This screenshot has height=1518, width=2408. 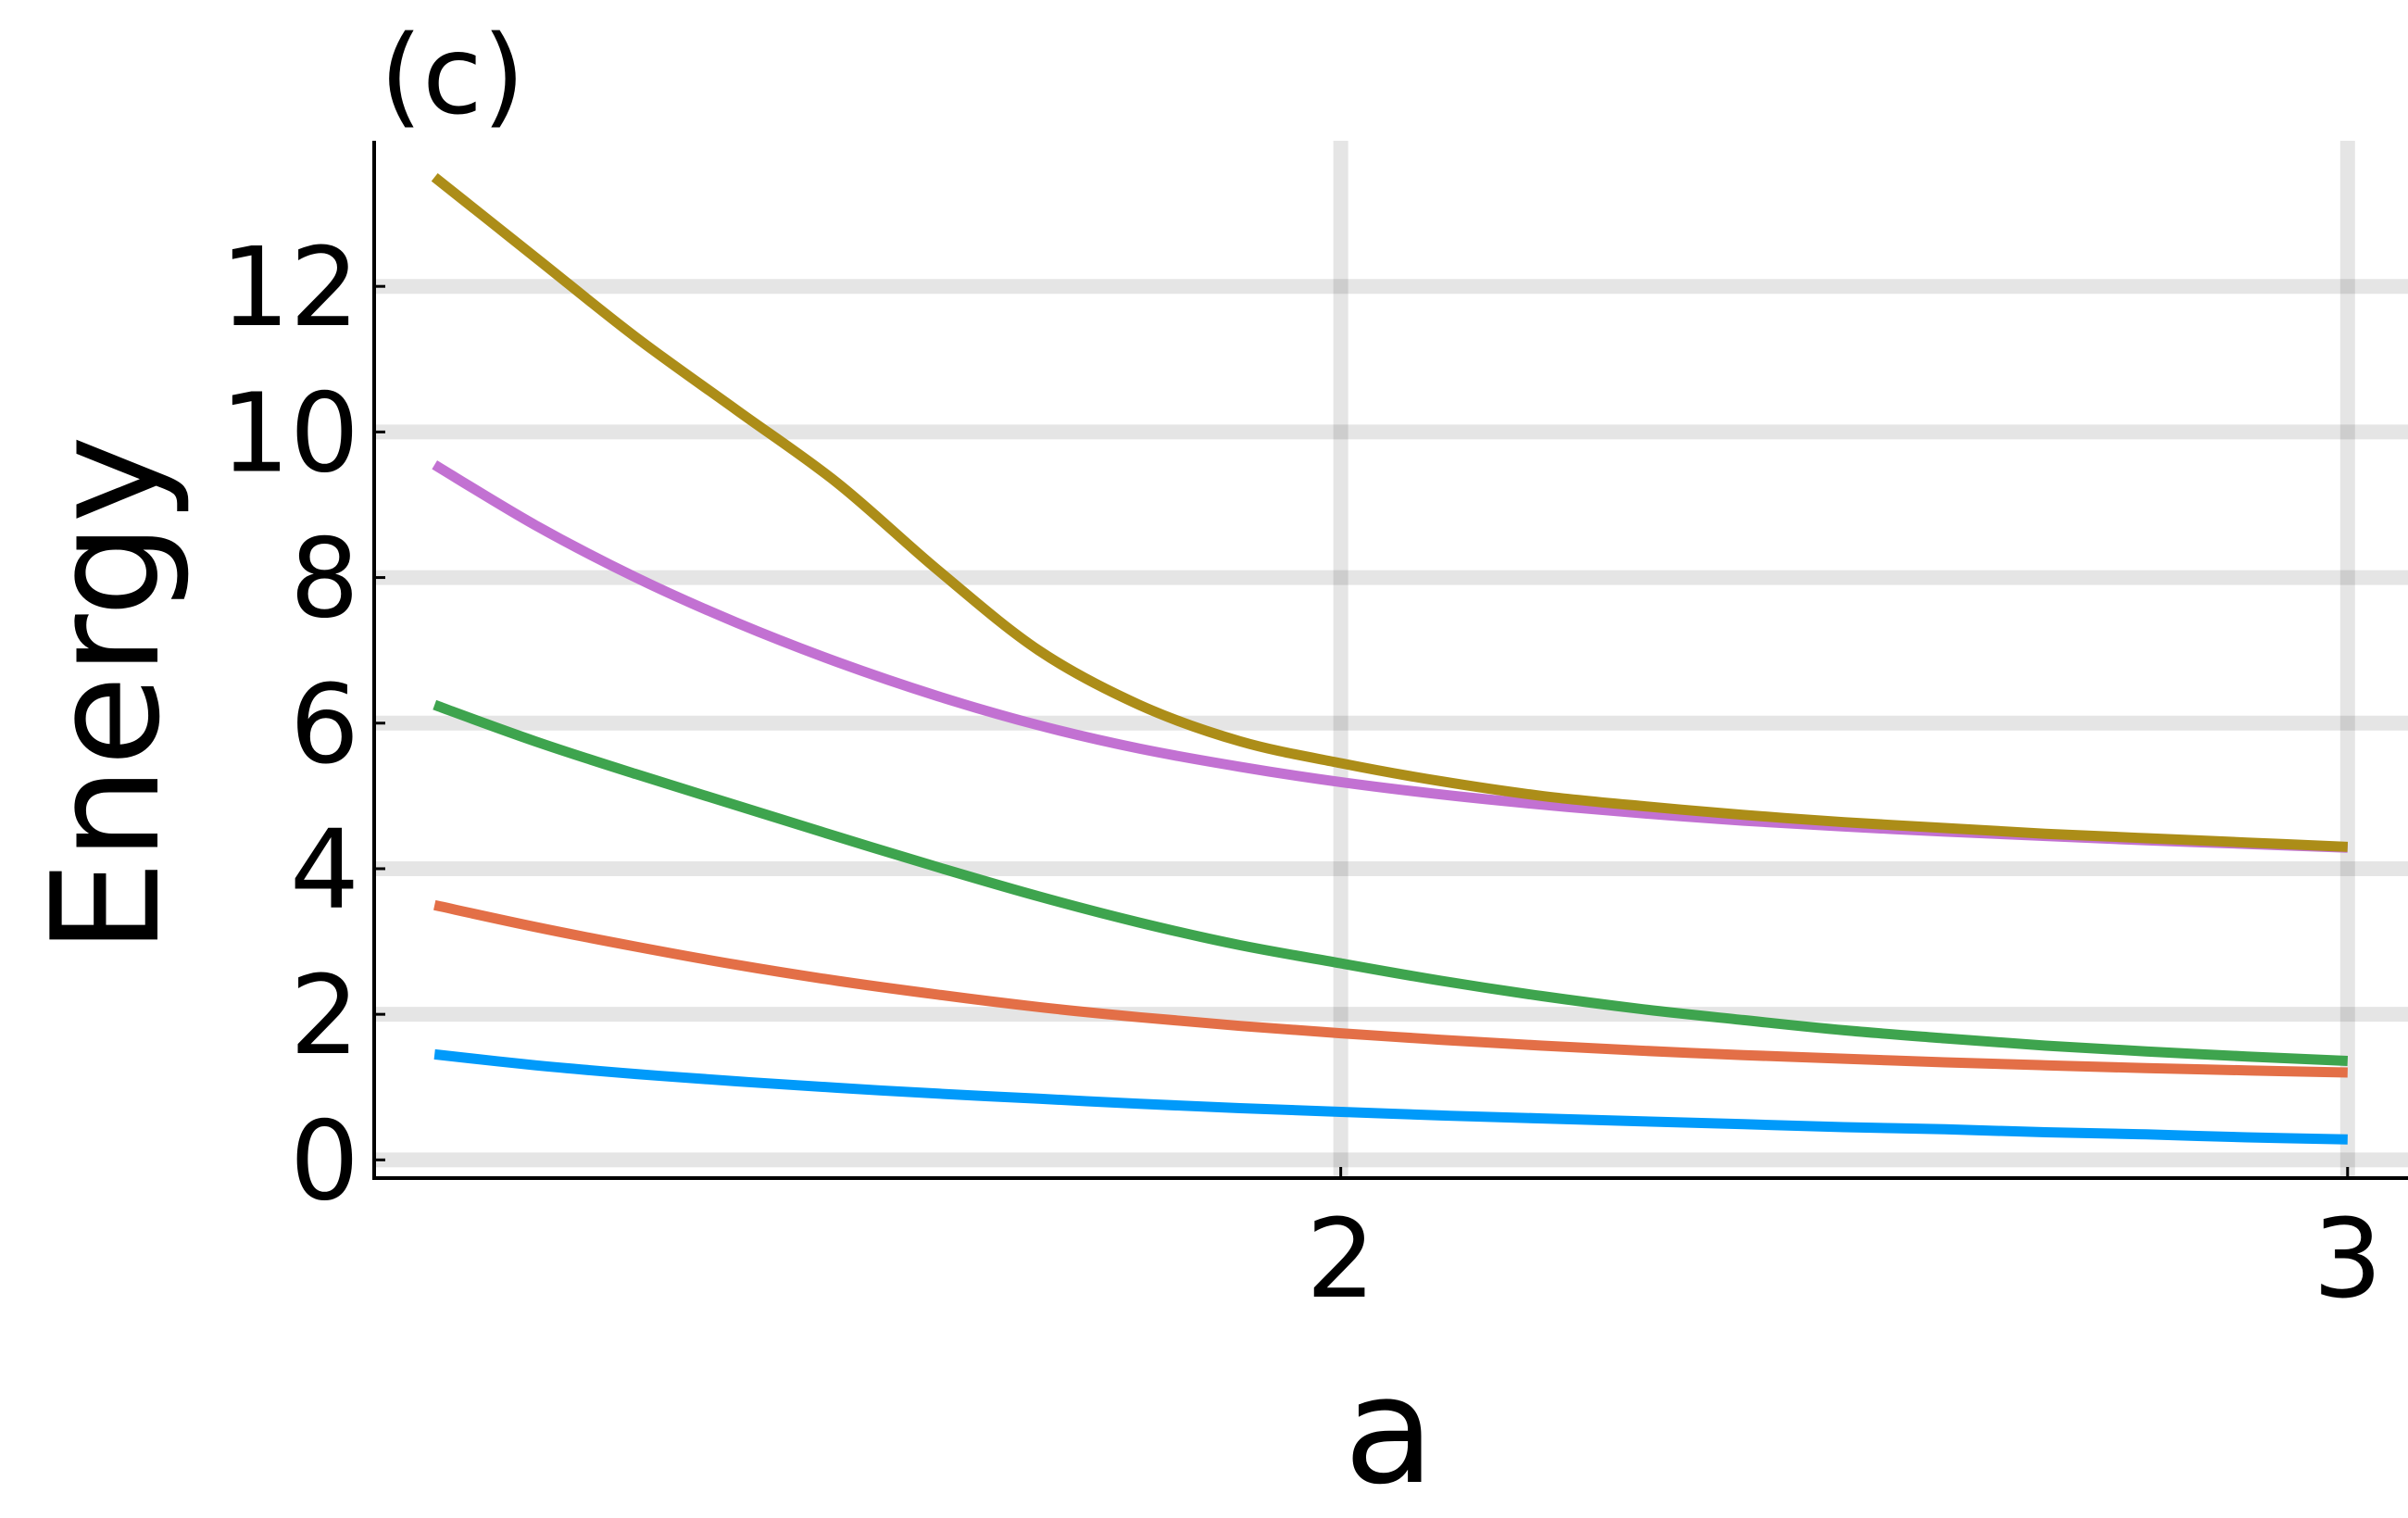 What do you see at coordinates (452, 75) in the screenshot?
I see `panel-label: (c)` at bounding box center [452, 75].